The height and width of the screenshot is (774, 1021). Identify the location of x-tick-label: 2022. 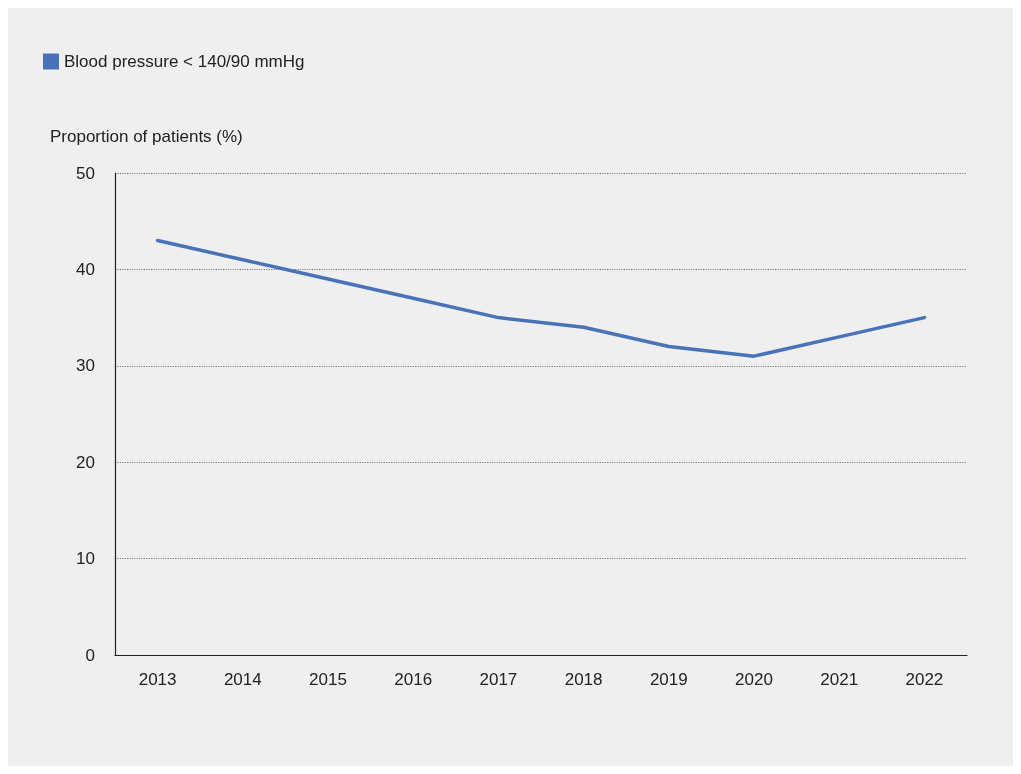
(924, 679).